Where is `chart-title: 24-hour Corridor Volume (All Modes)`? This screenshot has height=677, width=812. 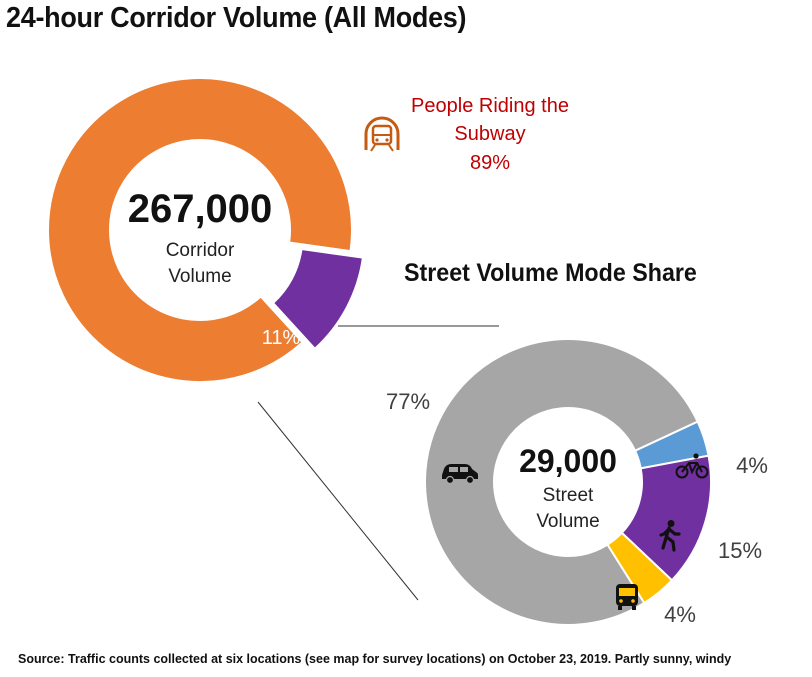 chart-title: 24-hour Corridor Volume (All Modes) is located at coordinates (236, 18).